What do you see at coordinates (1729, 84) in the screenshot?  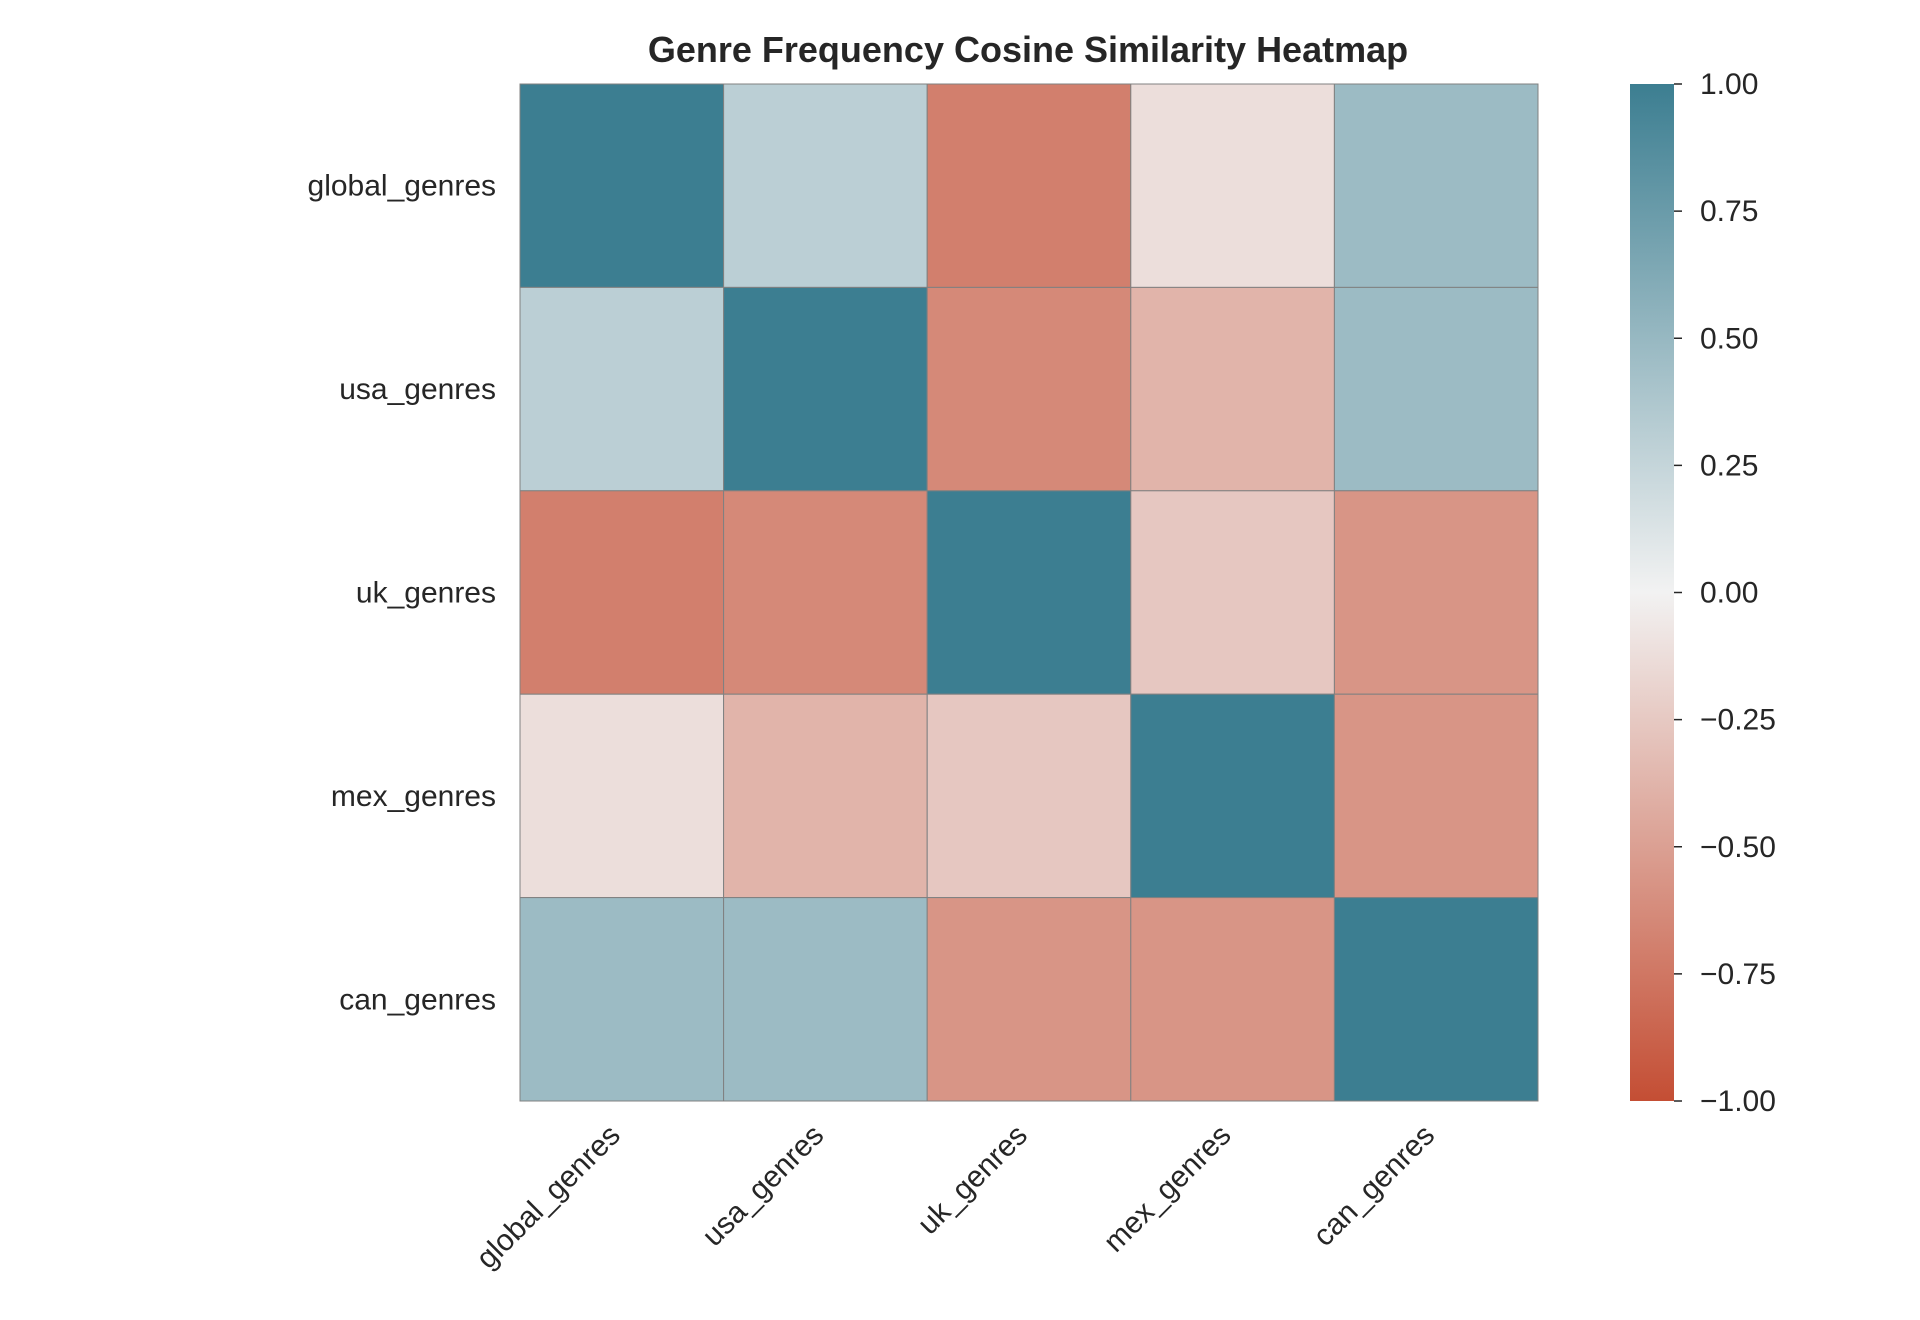 I see `colorbar-tick-label: 1.00` at bounding box center [1729, 84].